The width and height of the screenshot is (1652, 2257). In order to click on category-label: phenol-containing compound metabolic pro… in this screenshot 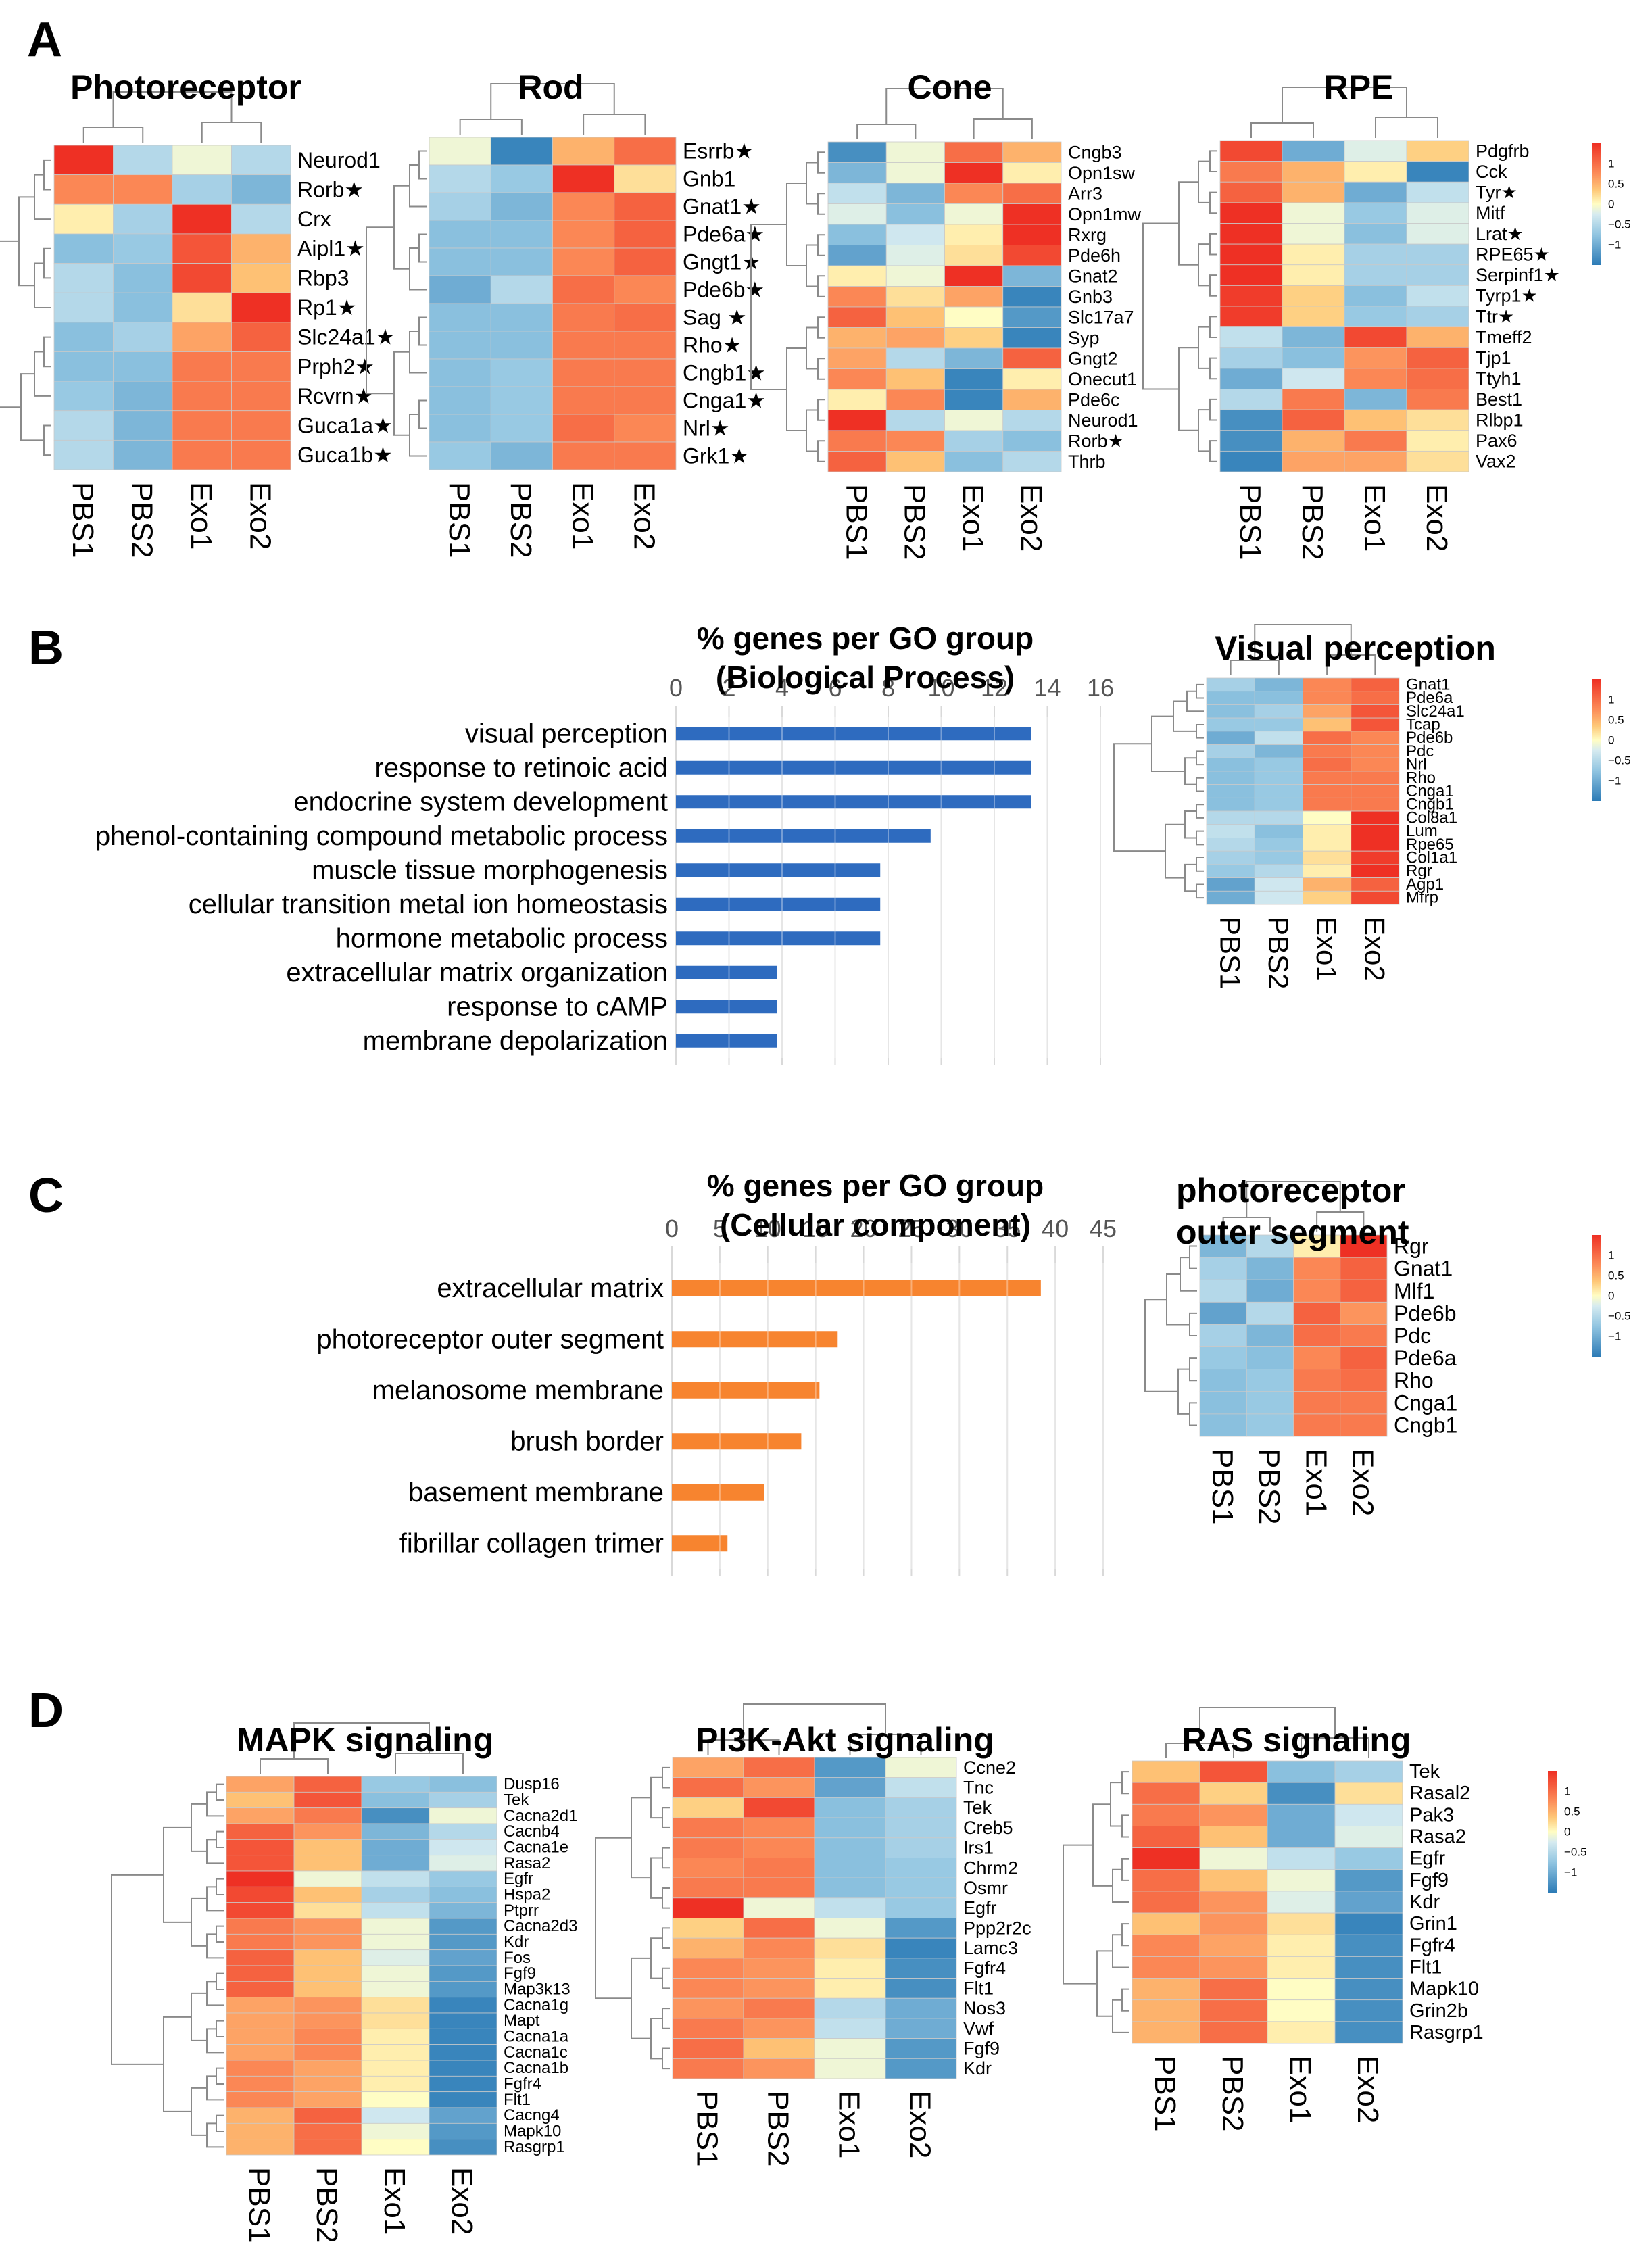, I will do `click(381, 836)`.